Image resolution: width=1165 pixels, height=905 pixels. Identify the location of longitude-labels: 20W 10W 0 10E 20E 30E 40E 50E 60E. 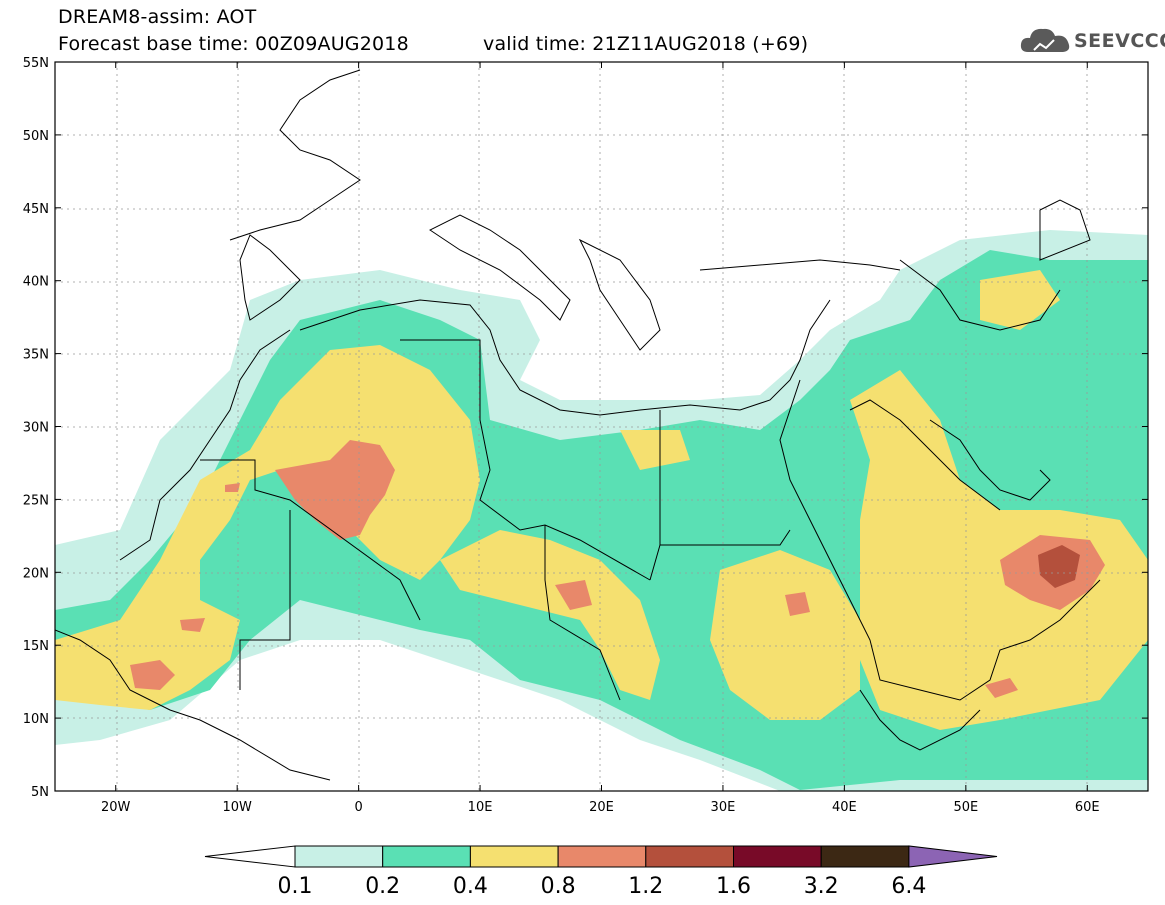
(600, 807).